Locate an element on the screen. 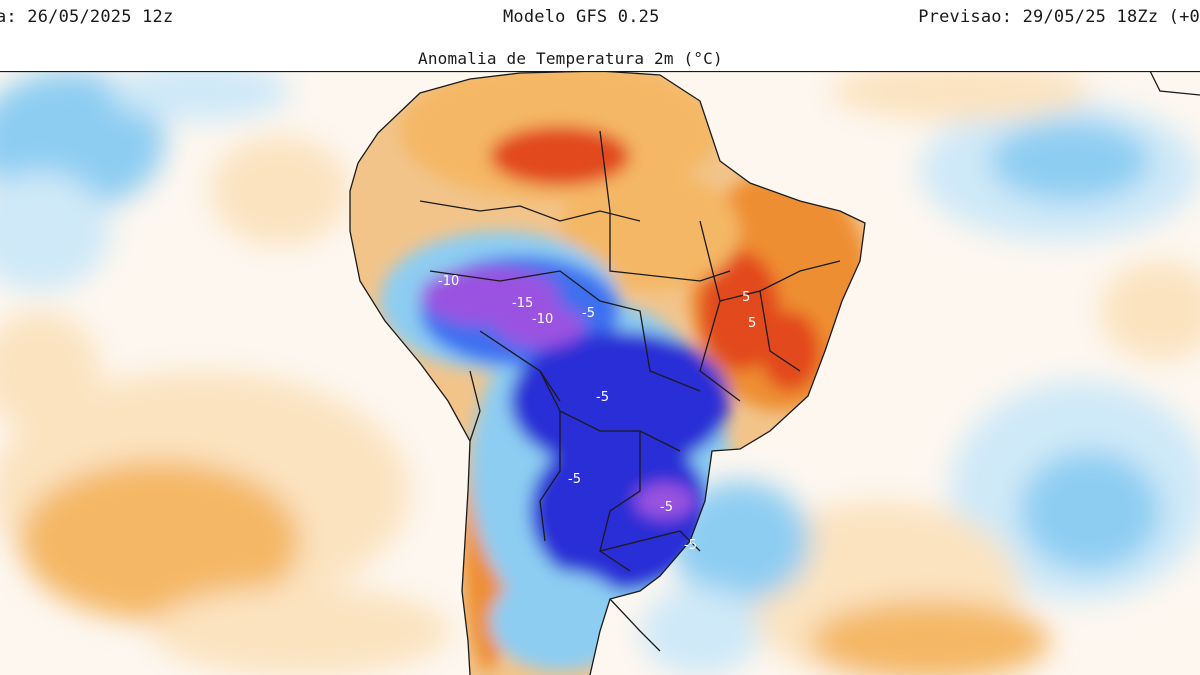  contour-labels: -10 -15 -10 -5 -5 -5 -5 5 5 -5 is located at coordinates (597, 413).